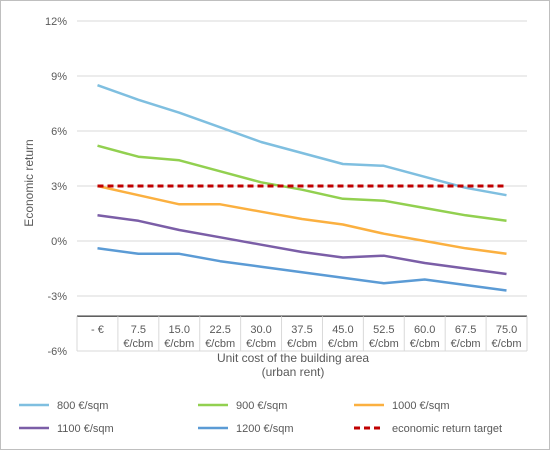  I want to click on x-tick-label-4-0: 30.0, so click(260, 330).